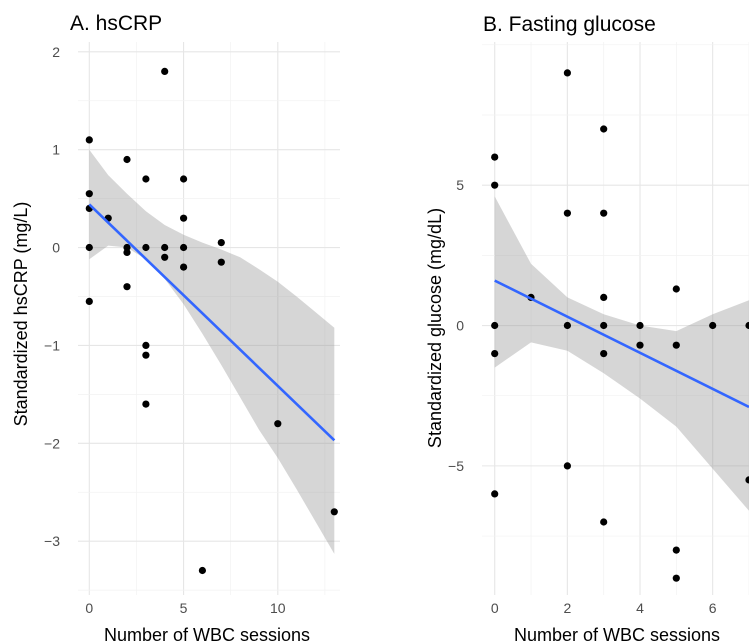 Image resolution: width=749 pixels, height=644 pixels. I want to click on panel-a-x-tick-label: 5, so click(184, 608).